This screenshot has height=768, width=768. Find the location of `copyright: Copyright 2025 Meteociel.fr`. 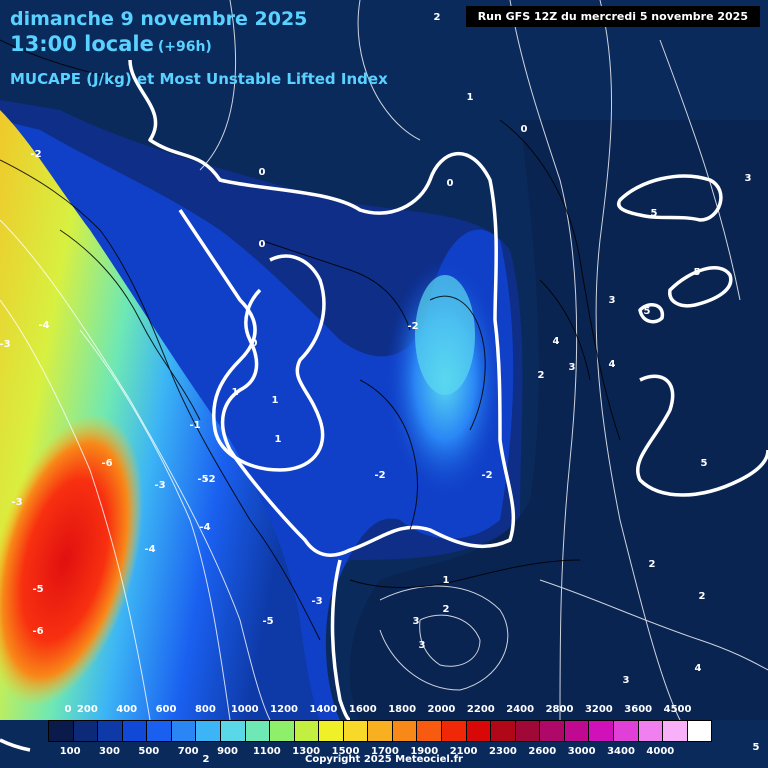

copyright: Copyright 2025 Meteociel.fr is located at coordinates (384, 759).